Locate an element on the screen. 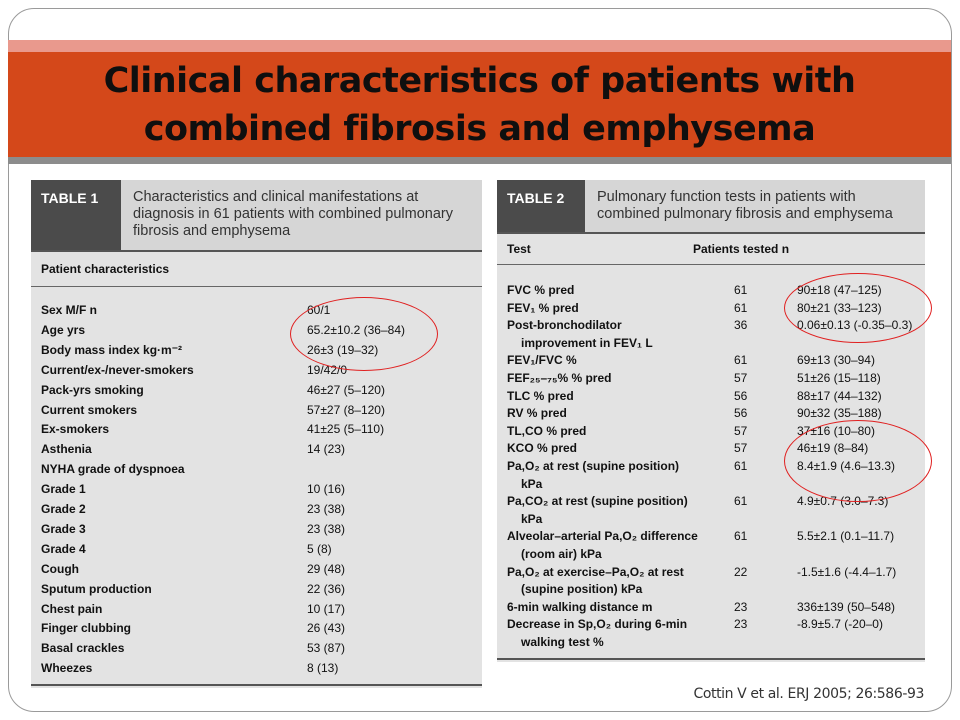  table2-bottom-rule is located at coordinates (711, 659).